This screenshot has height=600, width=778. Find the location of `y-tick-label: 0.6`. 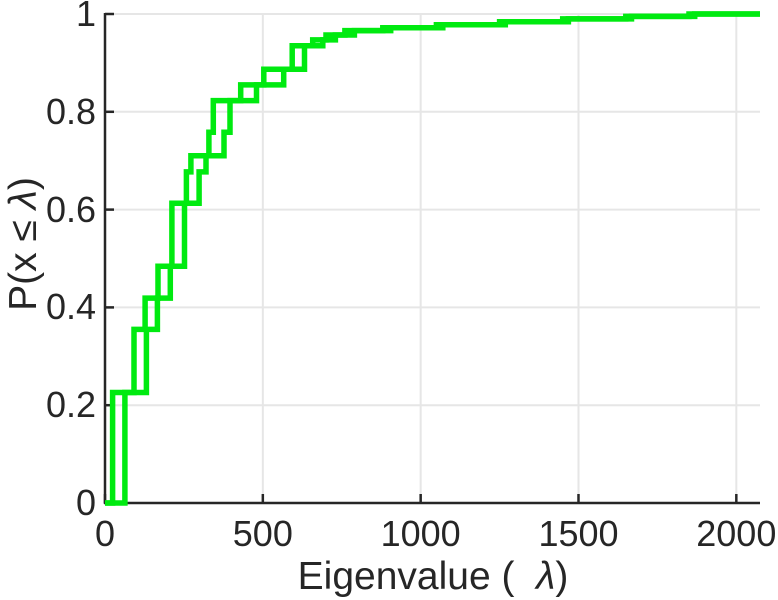

y-tick-label: 0.6 is located at coordinates (70, 209).